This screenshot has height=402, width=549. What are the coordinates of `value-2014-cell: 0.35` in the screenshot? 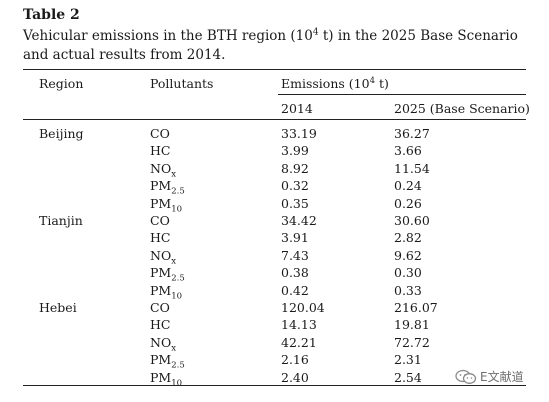 It's located at (295, 203).